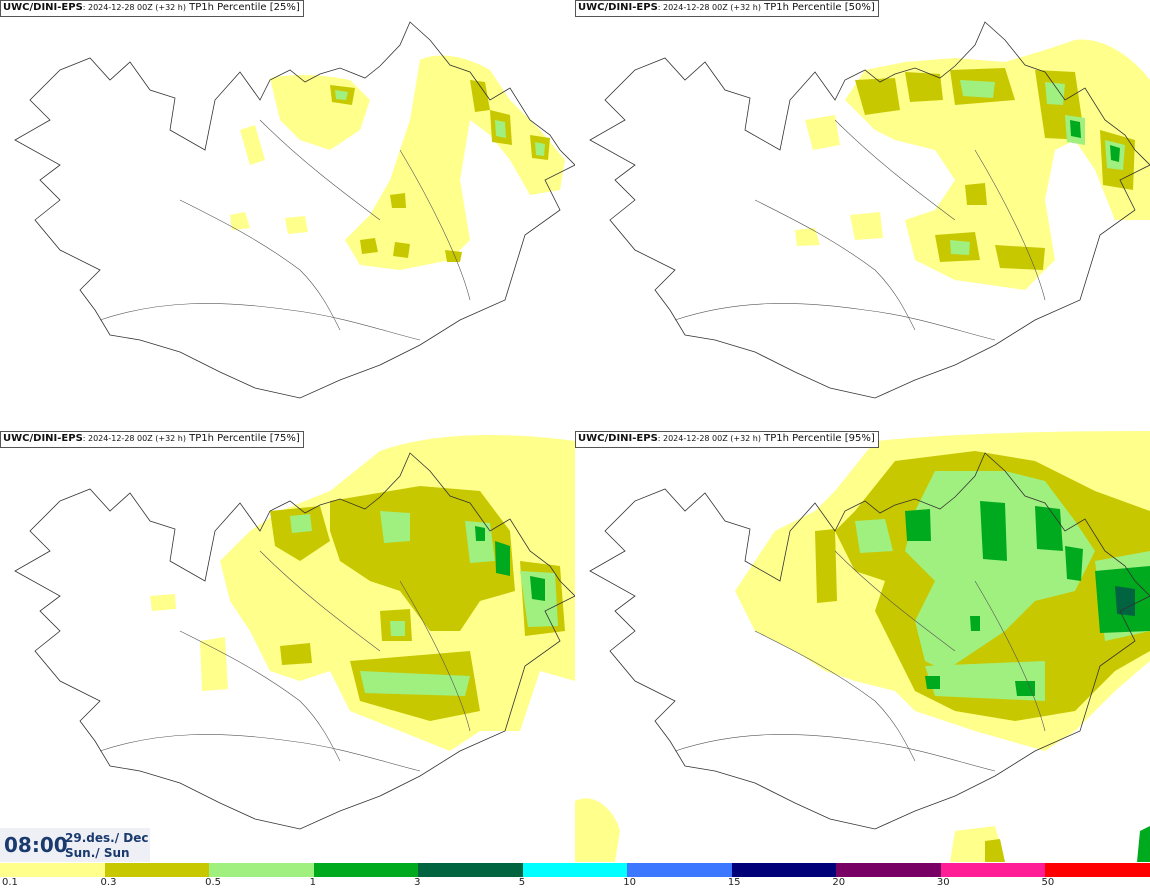 The height and width of the screenshot is (891, 1150). I want to click on legend-label: 5, so click(522, 882).